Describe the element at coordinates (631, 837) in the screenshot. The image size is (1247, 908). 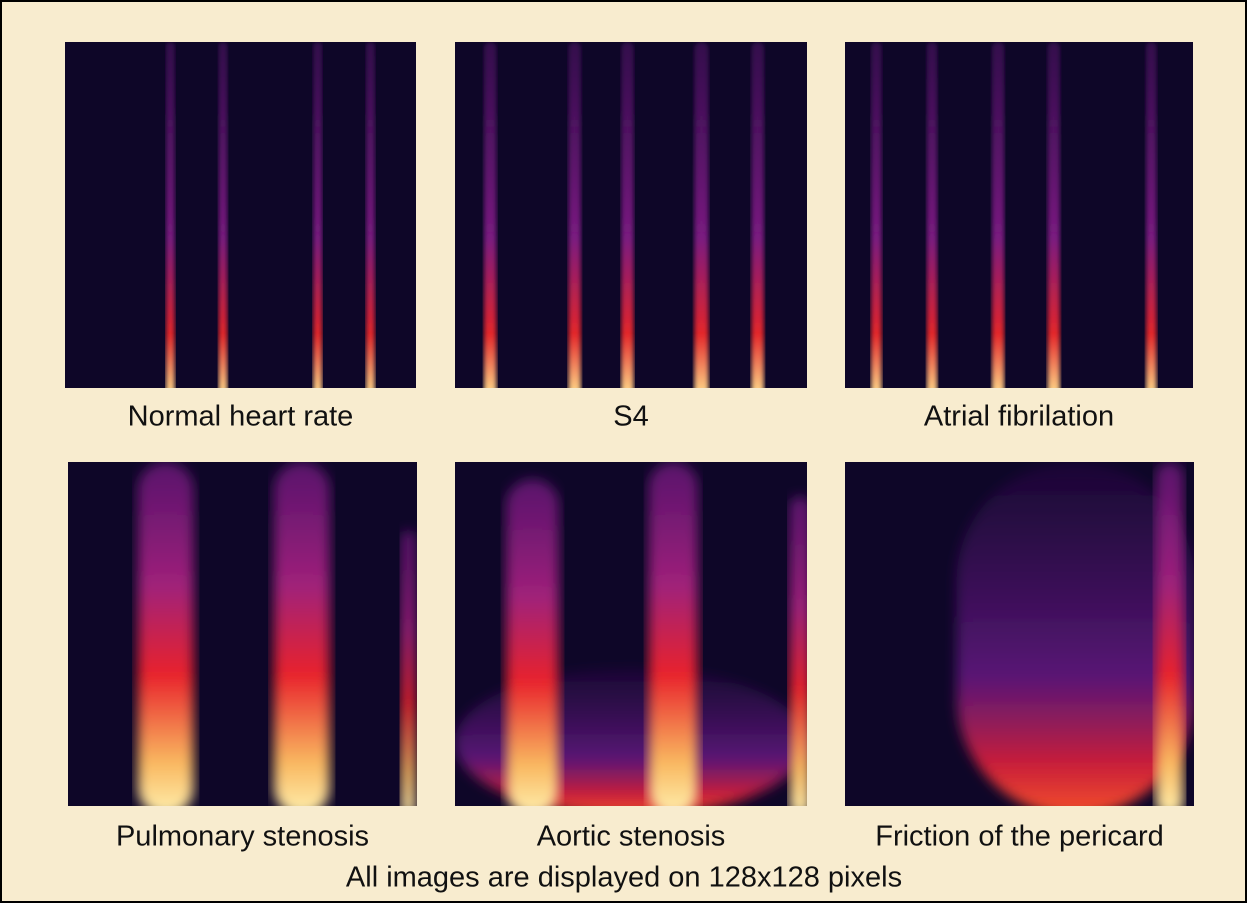
I see `panel-label: Aortic stenosis` at that location.